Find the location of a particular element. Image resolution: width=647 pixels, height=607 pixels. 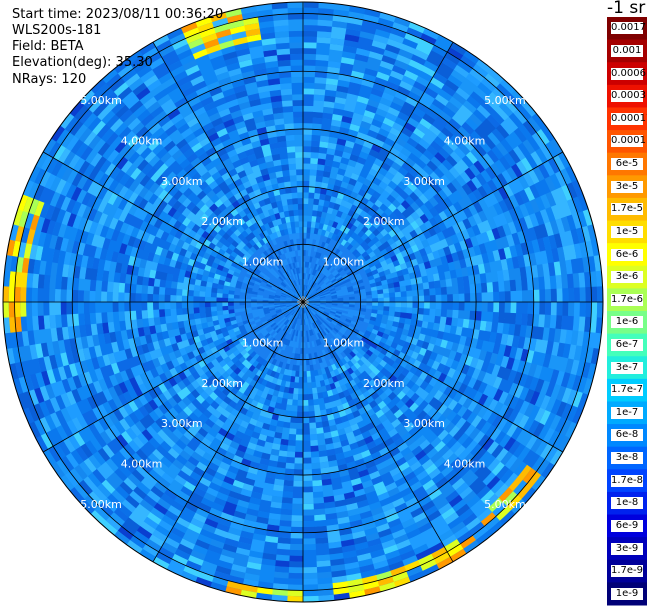

colorbar-tick-label: 1.7e-5 is located at coordinates (627, 209).